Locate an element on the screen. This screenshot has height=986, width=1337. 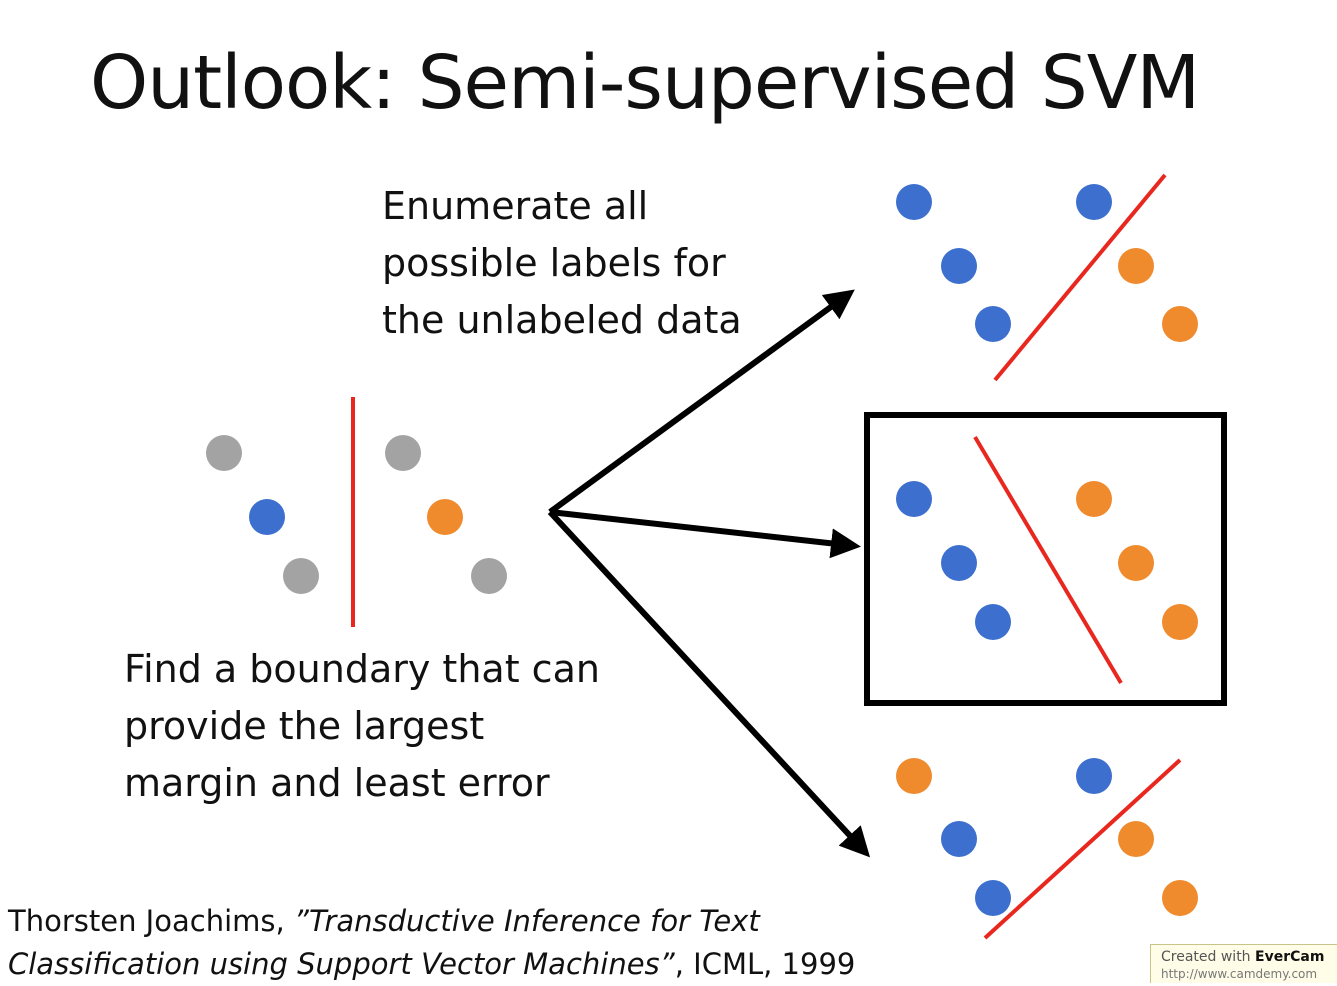
citation-author: Thorsten Joachims, is located at coordinates (151, 921).